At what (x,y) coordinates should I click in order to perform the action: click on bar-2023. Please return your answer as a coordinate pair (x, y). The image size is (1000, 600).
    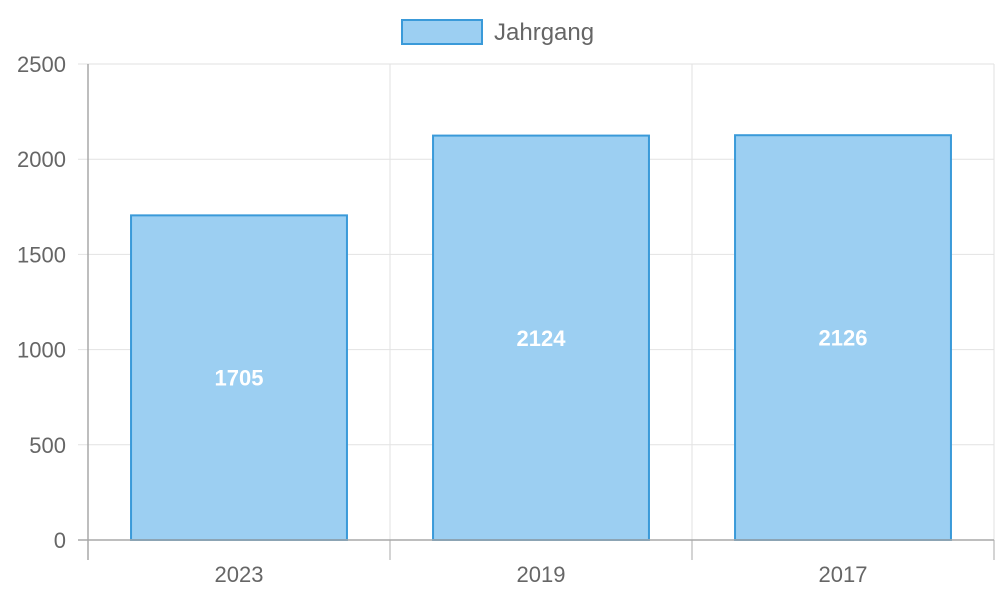
    Looking at the image, I should click on (239, 377).